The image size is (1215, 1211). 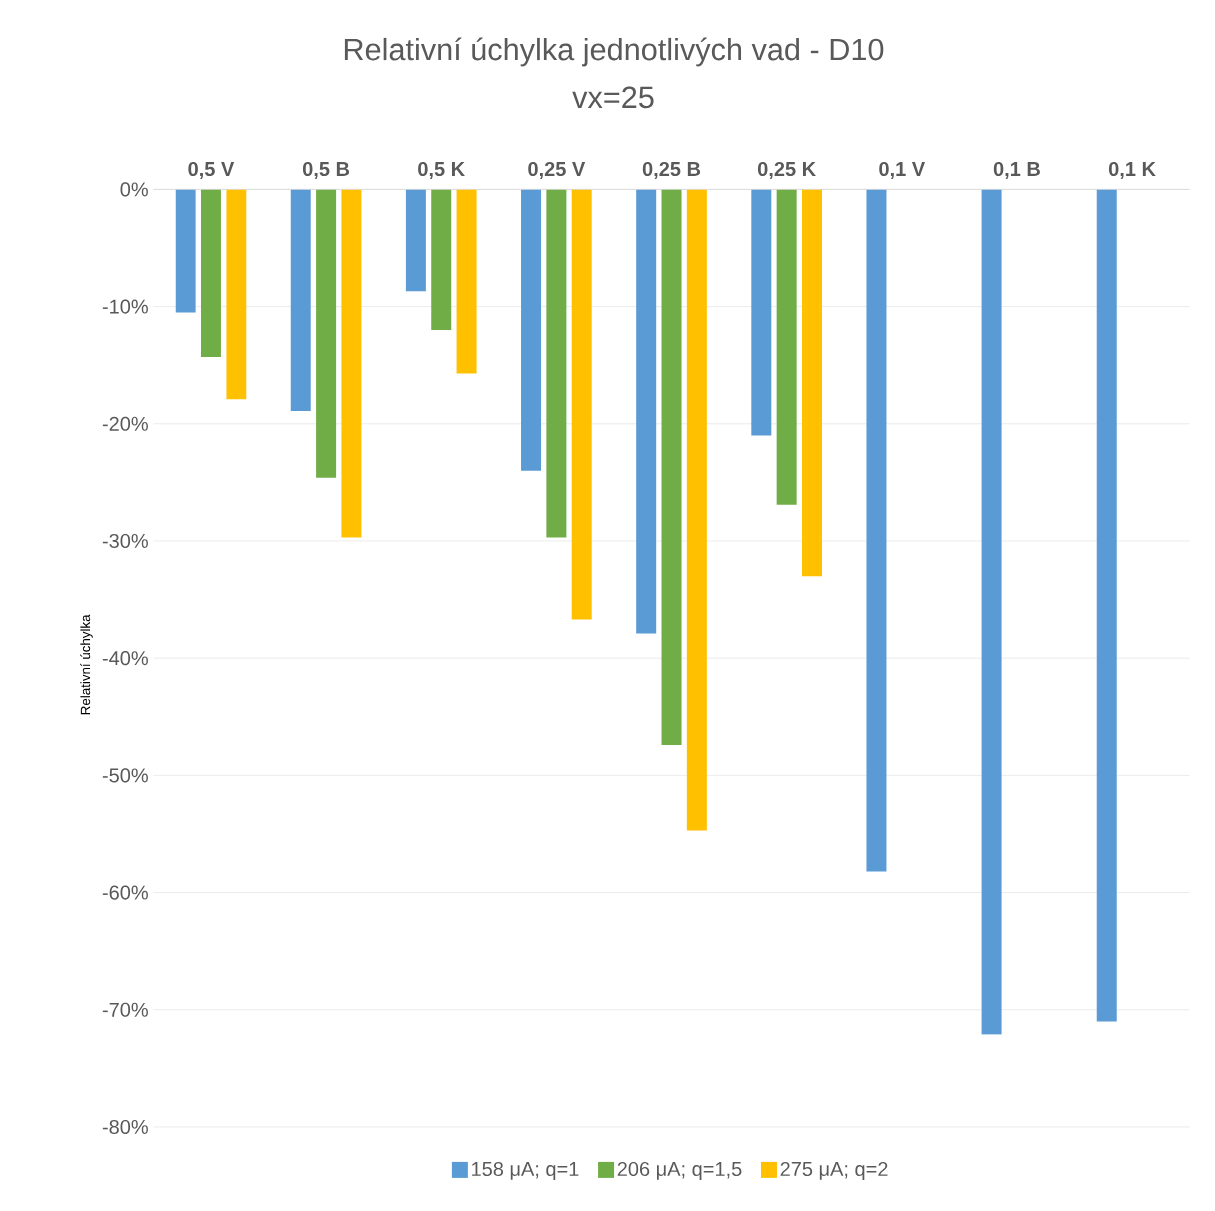 I want to click on y-tick-label: 0%, so click(x=134, y=189).